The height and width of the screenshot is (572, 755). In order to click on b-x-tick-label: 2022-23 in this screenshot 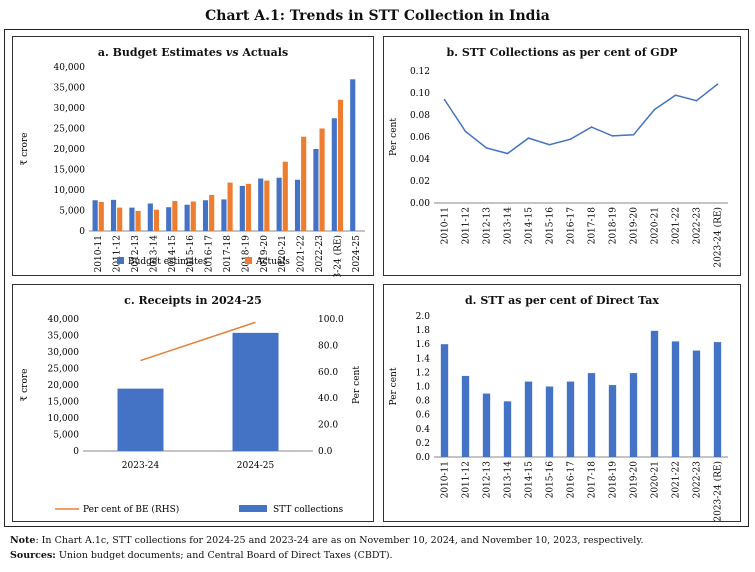, I will do `click(698, 226)`.